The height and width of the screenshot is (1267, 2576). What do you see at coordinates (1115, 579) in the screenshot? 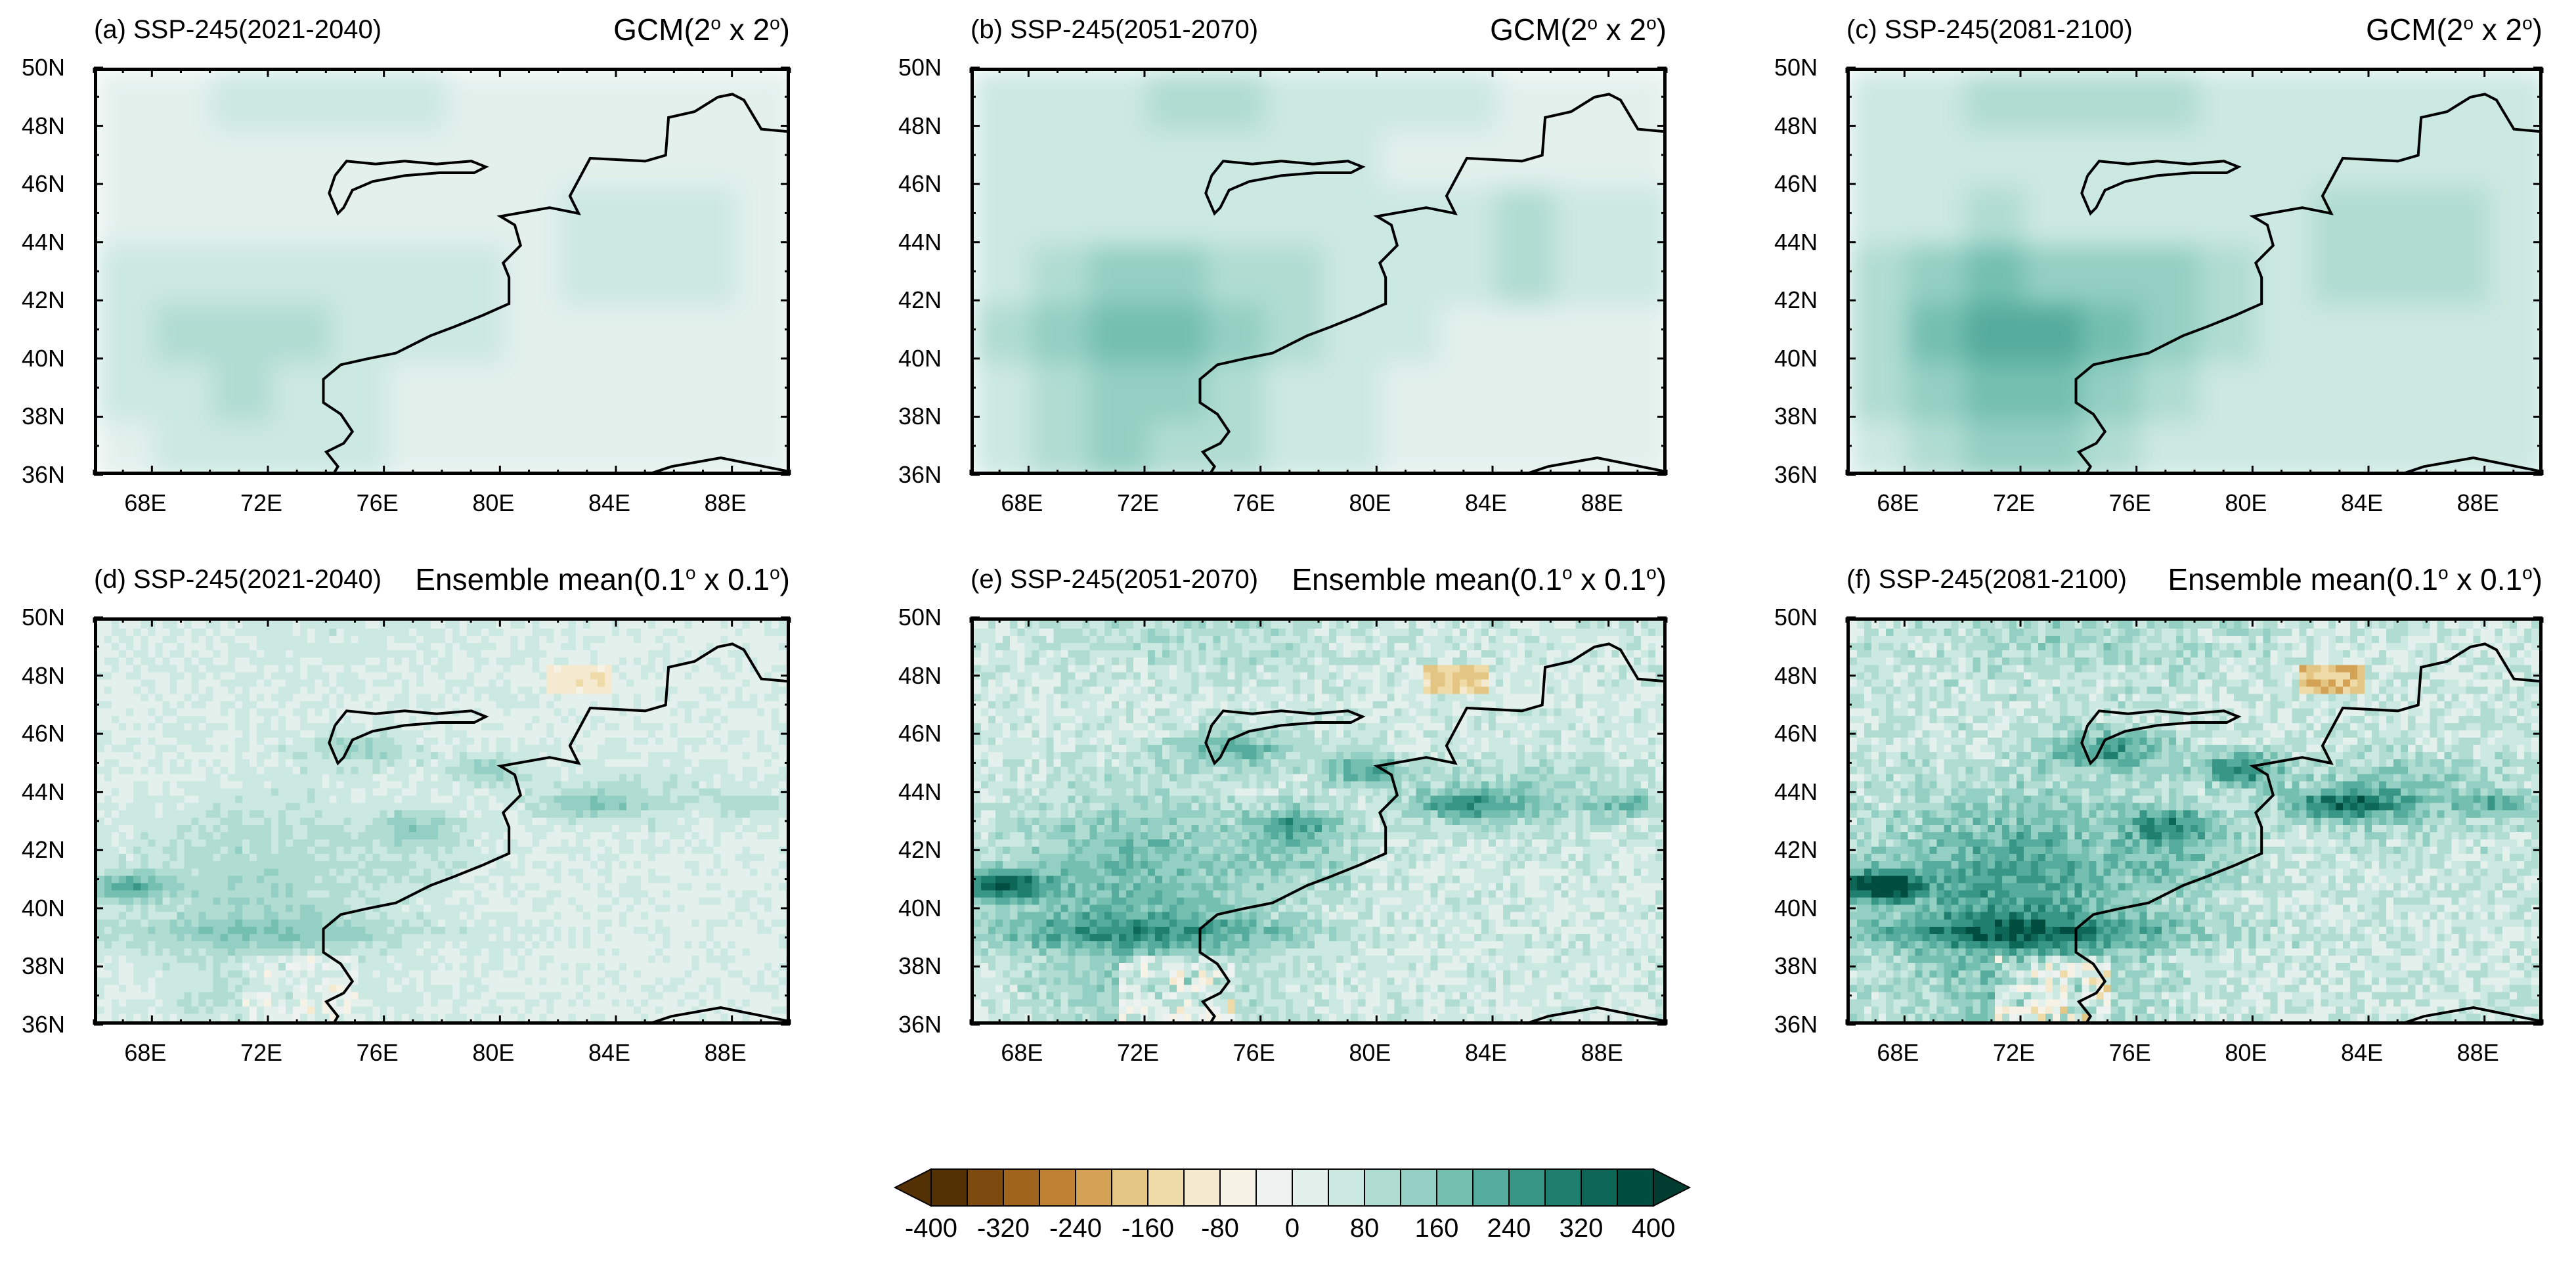
I see `panel-title-e: (e) SSP-245(2051-2070)` at bounding box center [1115, 579].